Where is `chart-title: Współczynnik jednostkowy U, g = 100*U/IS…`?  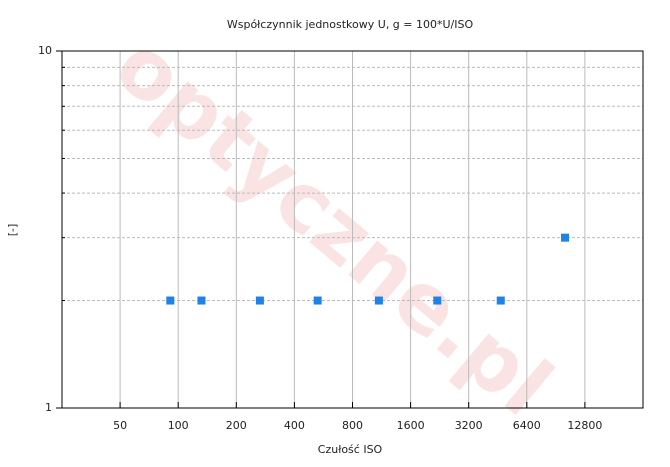 chart-title: Współczynnik jednostkowy U, g = 100*U/IS… is located at coordinates (350, 24).